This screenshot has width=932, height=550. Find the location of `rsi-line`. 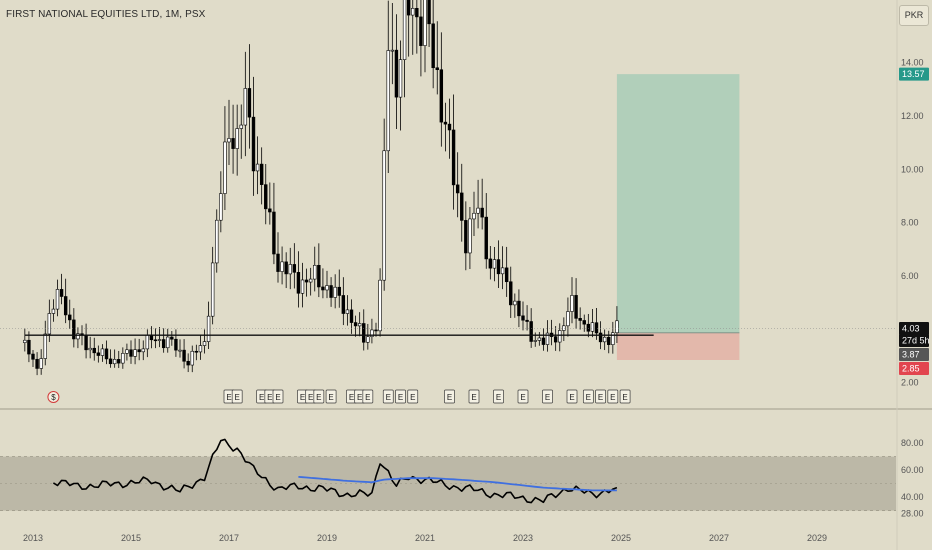

rsi-line is located at coordinates (335, 471).